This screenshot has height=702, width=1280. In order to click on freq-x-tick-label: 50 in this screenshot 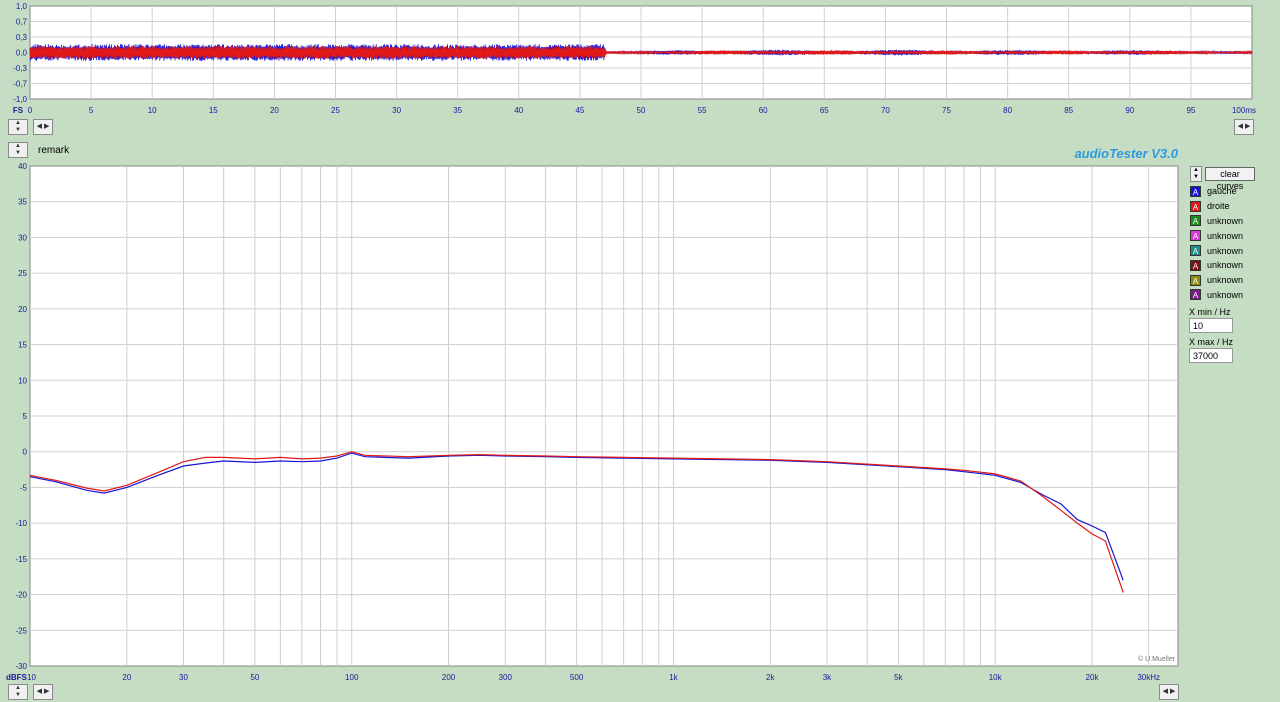, I will do `click(254, 677)`.